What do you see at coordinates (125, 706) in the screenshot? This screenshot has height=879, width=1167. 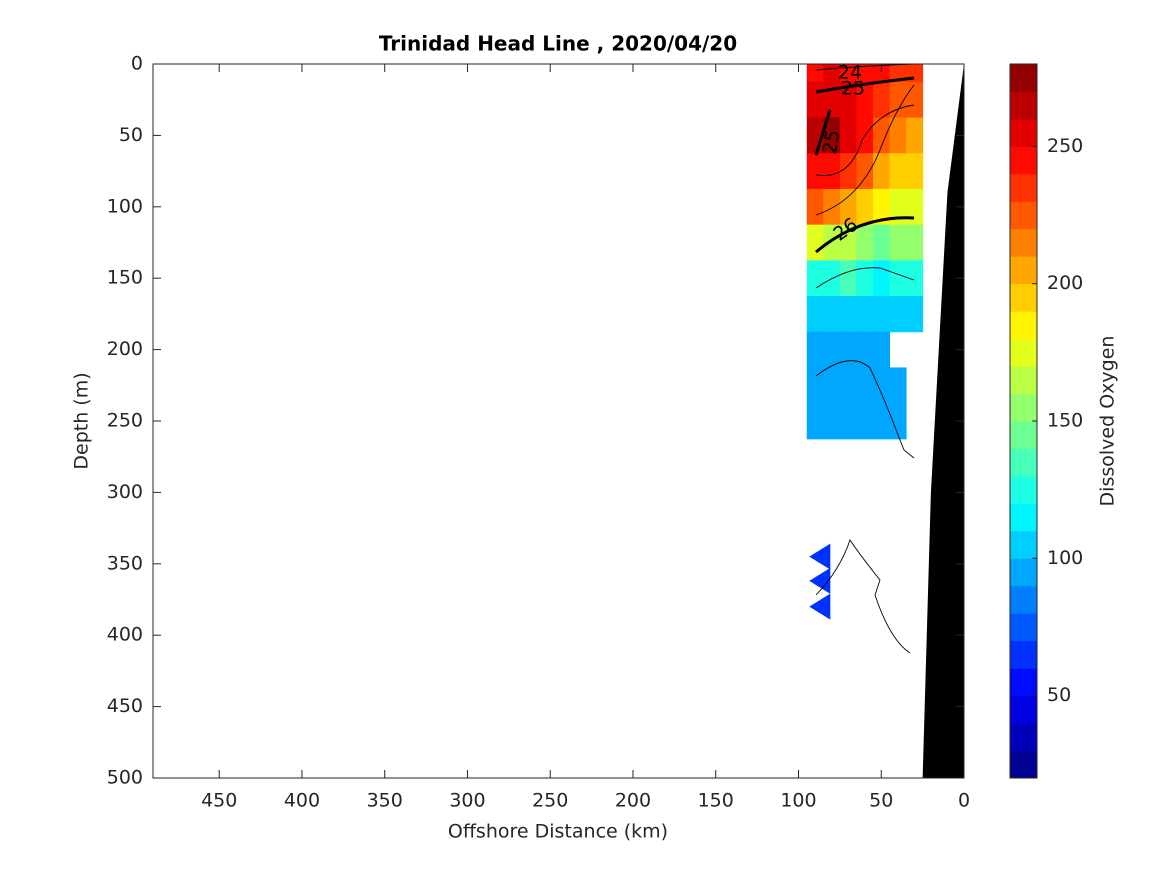 I see `y-tick-label: 450` at bounding box center [125, 706].